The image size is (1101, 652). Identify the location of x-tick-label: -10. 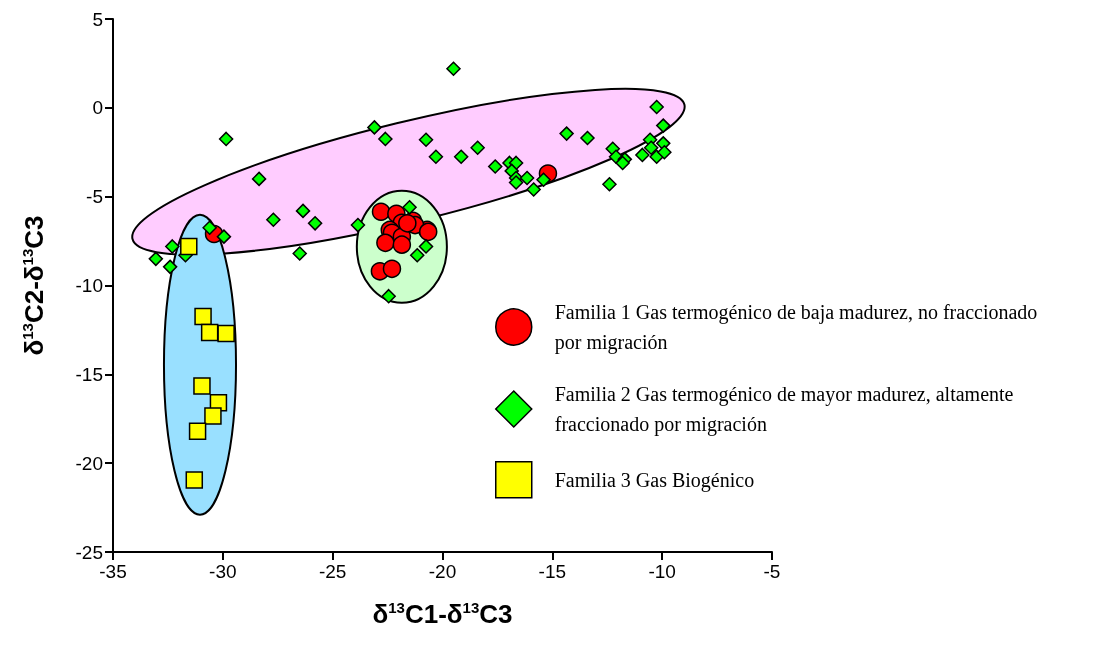
(662, 571).